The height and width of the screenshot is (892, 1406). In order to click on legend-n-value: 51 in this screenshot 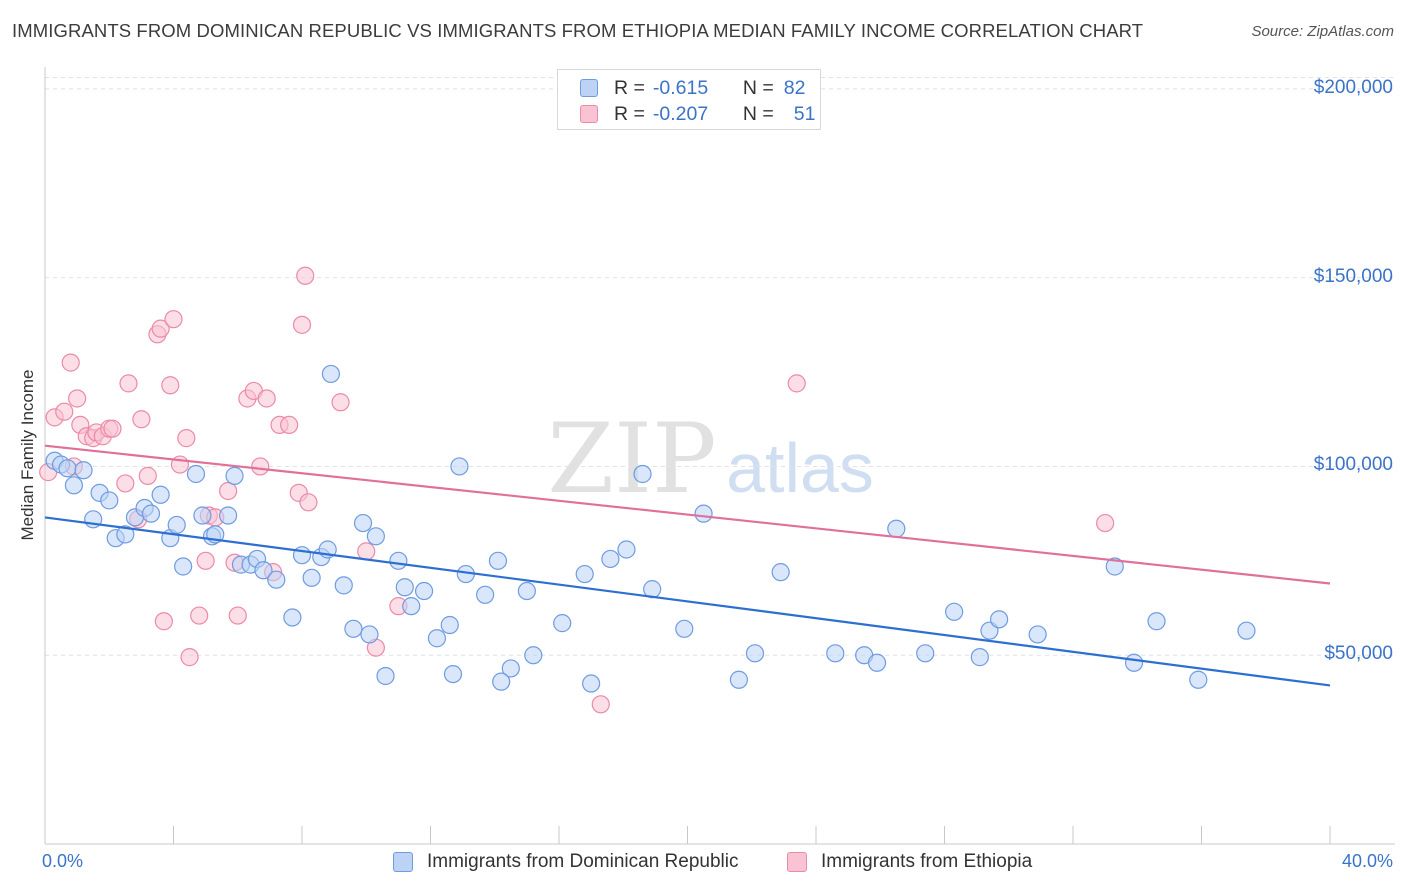, I will do `click(804, 113)`.